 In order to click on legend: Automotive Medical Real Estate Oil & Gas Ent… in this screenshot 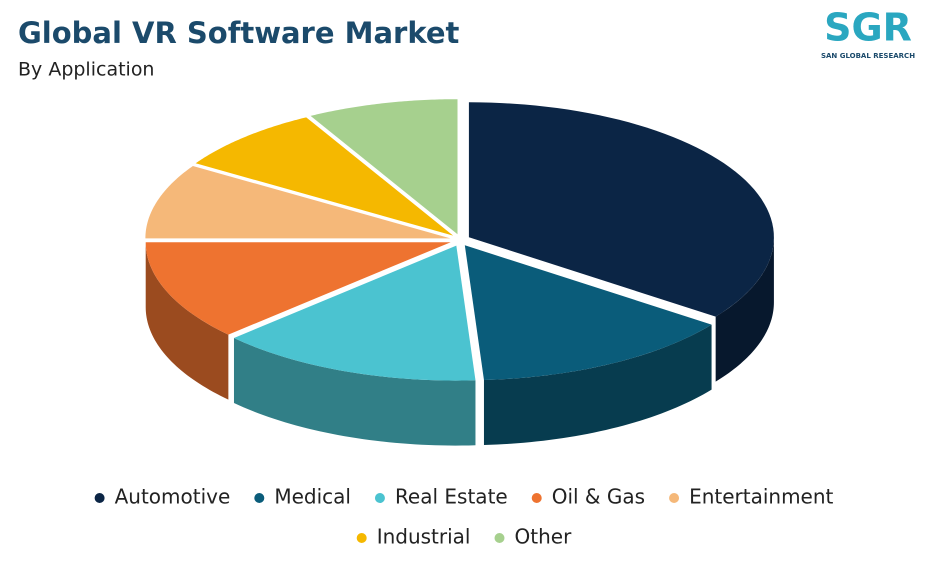, I will do `click(464, 517)`.